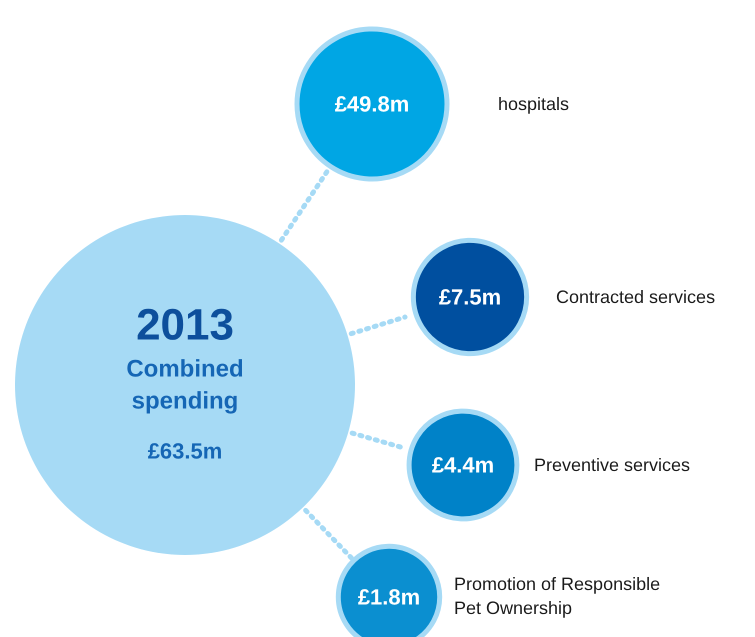 The image size is (755, 637). I want to click on text: 2013, so click(185, 325).